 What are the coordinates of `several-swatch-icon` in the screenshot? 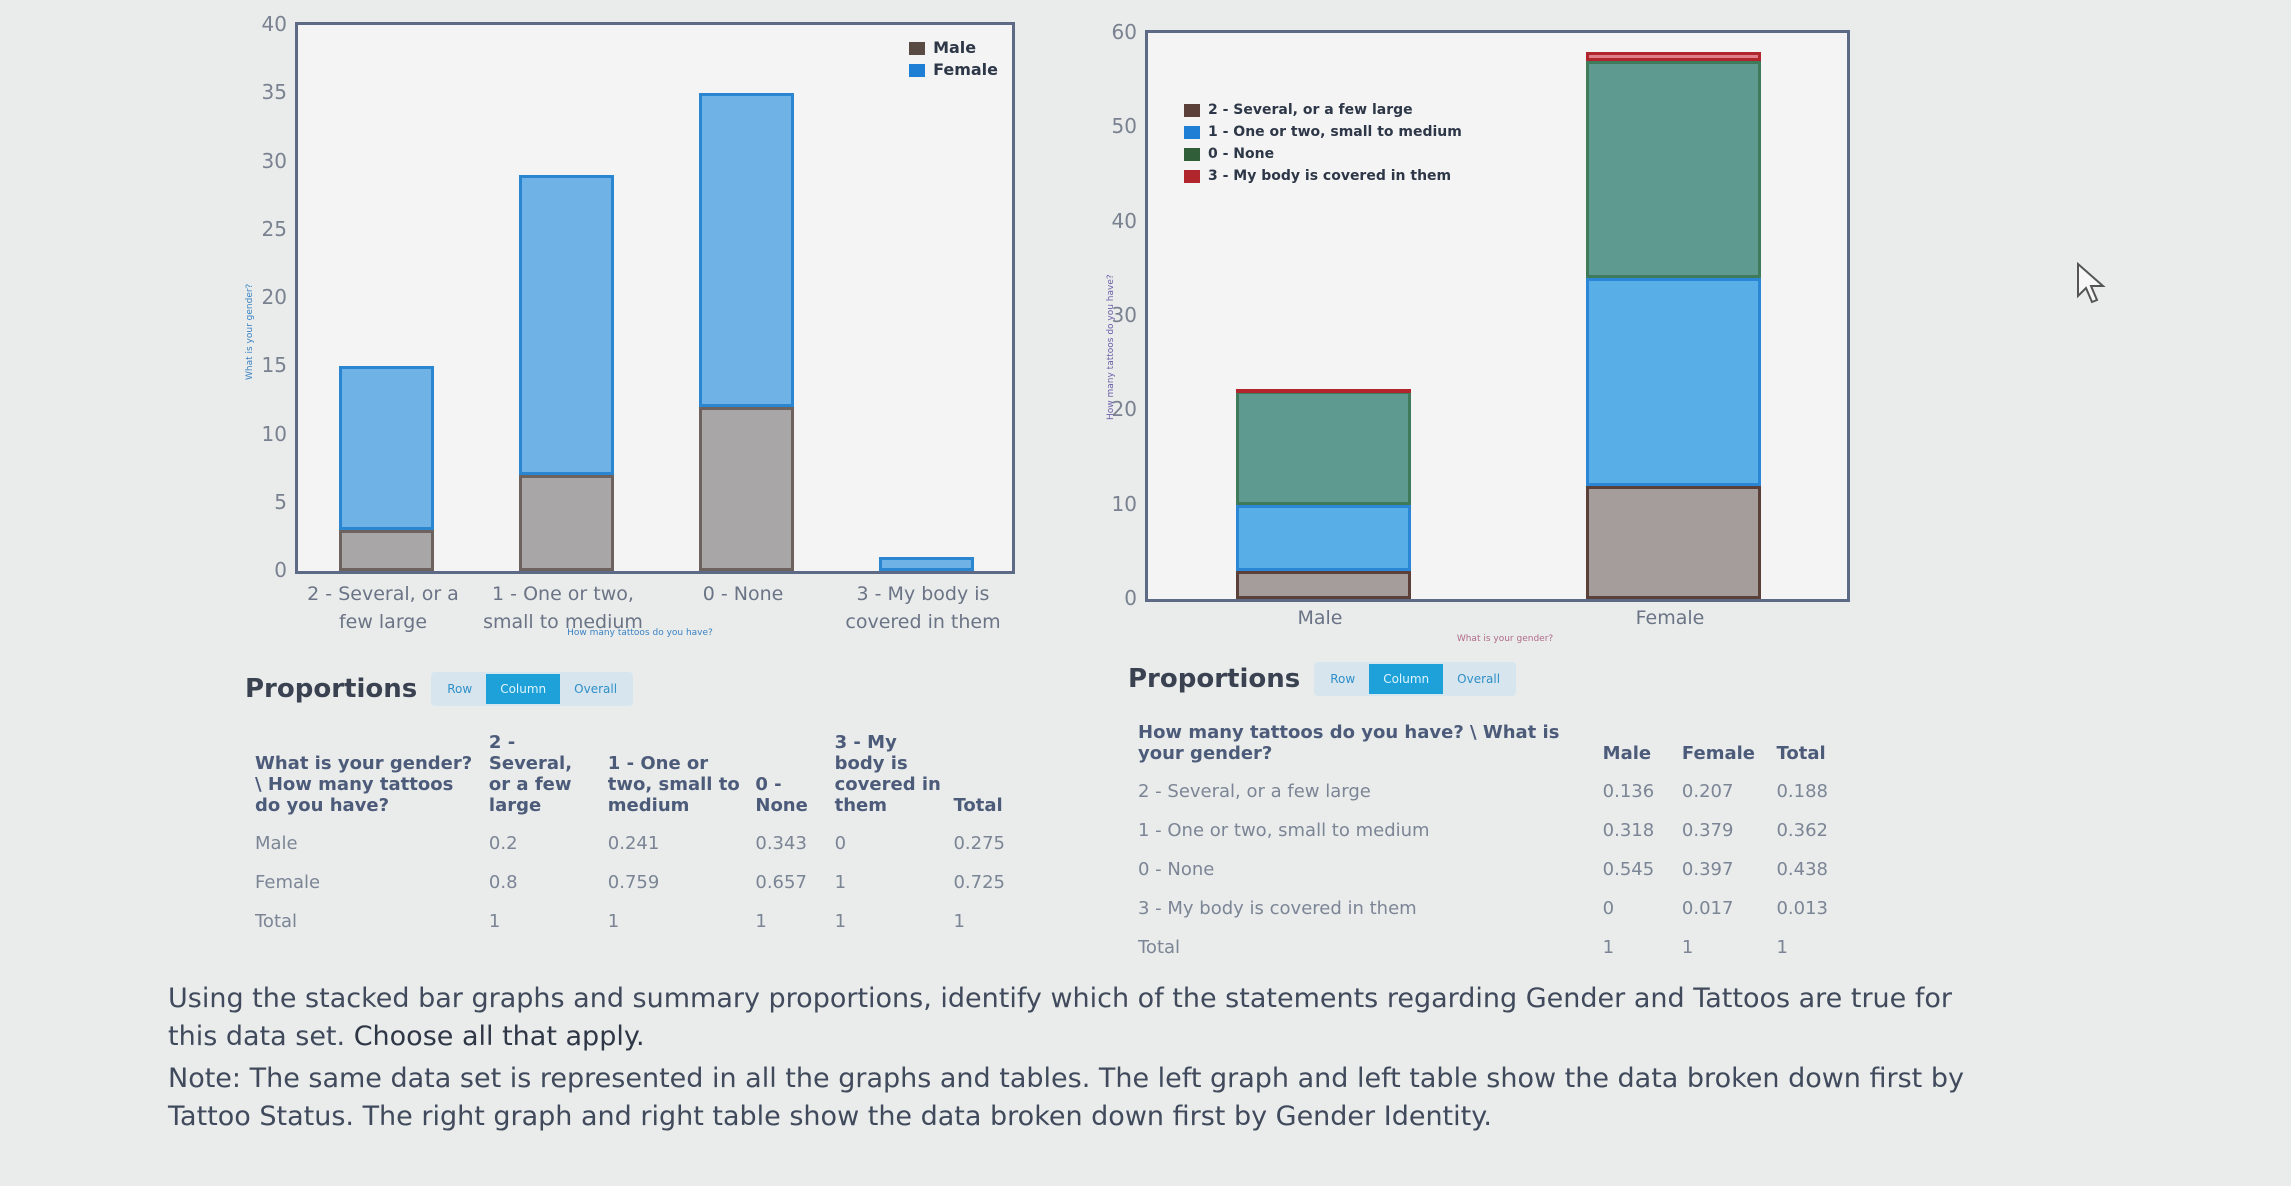 It's located at (1192, 110).